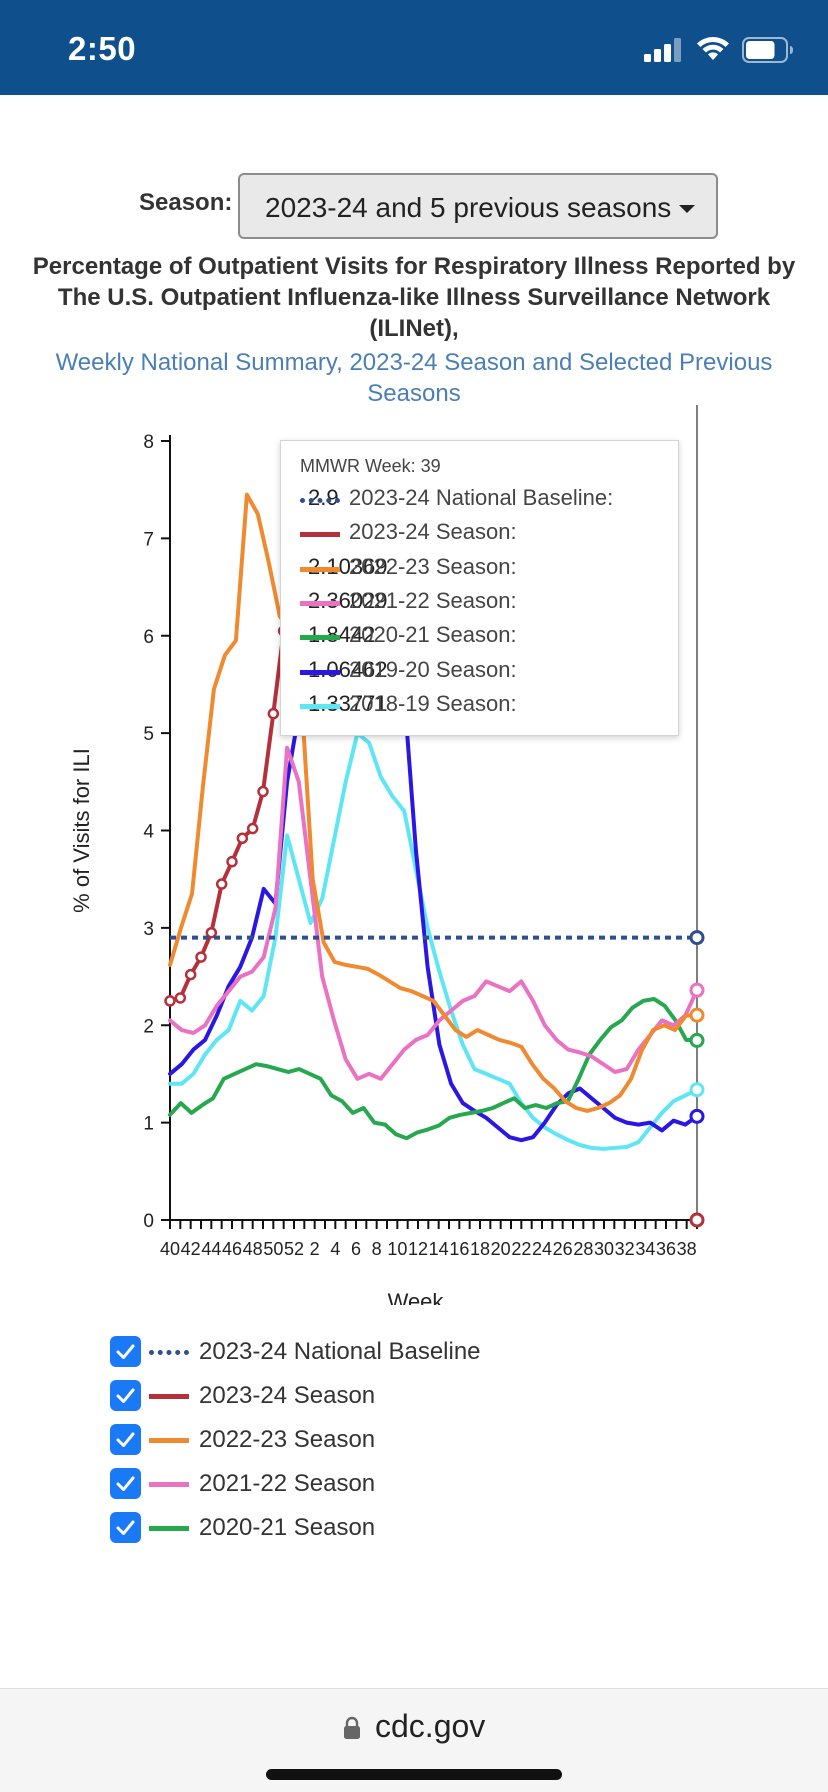  What do you see at coordinates (377, 1249) in the screenshot?
I see `x-tick-label: 8` at bounding box center [377, 1249].